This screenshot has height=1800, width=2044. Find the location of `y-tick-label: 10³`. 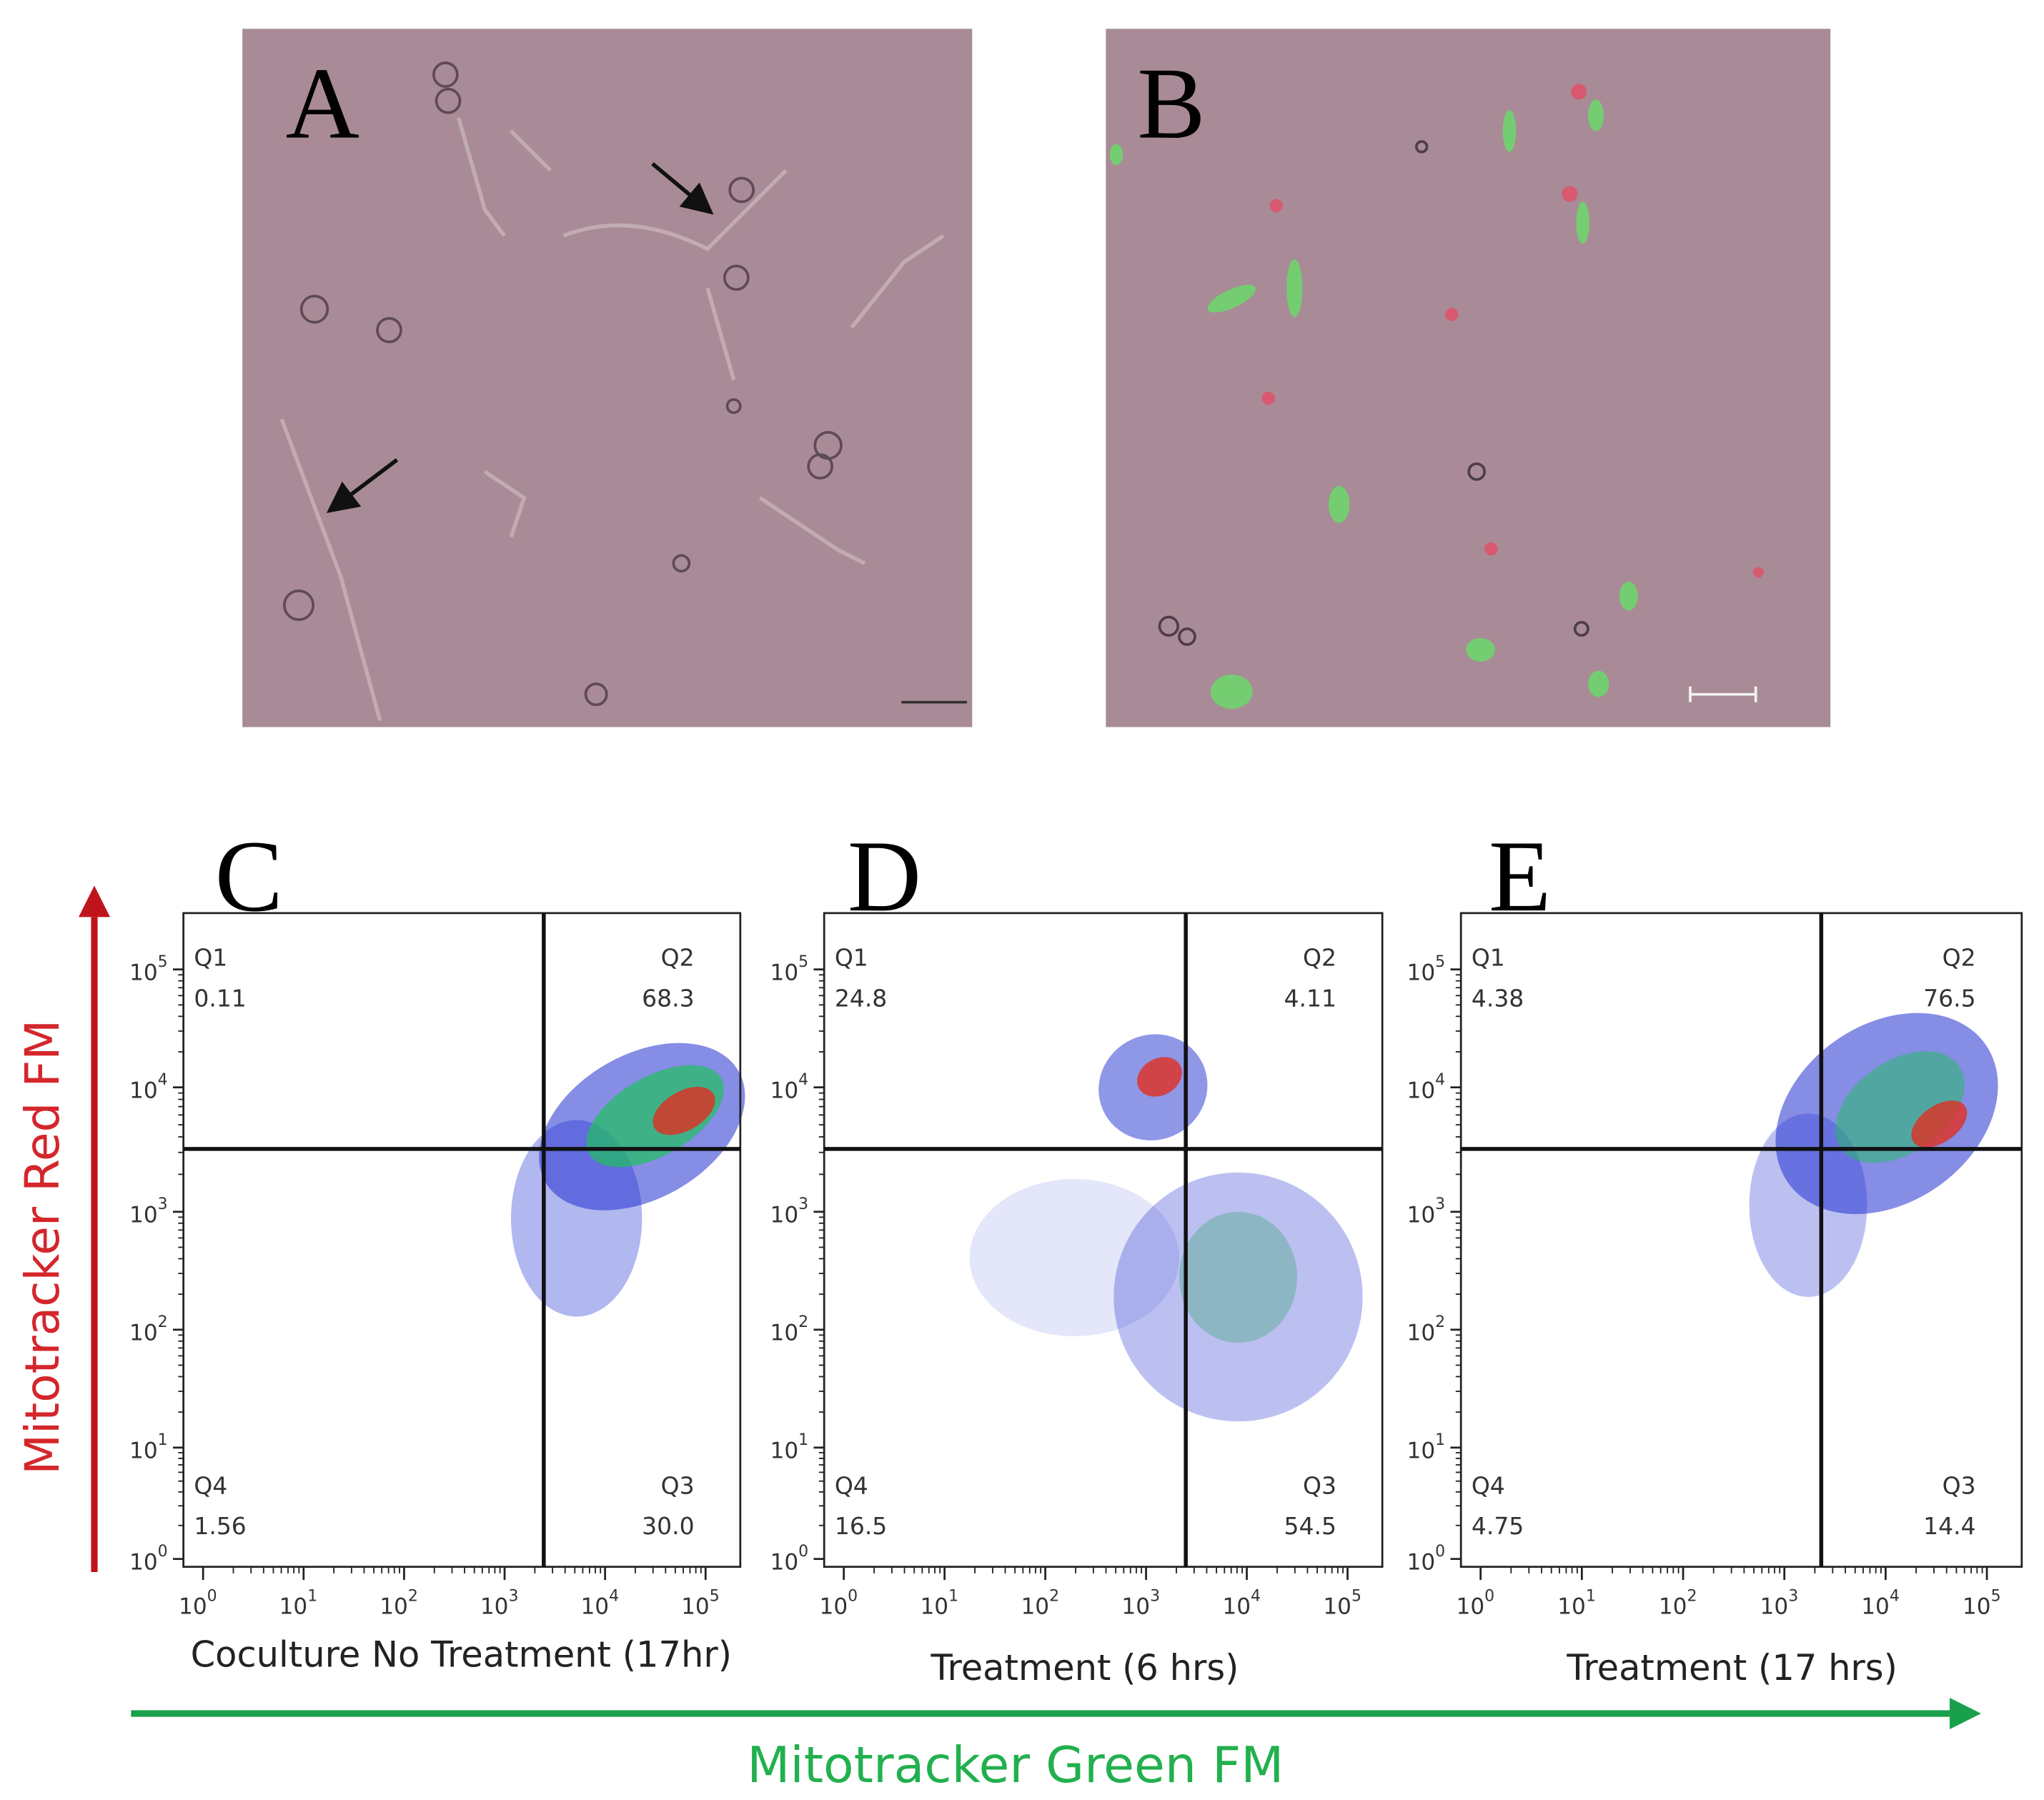

y-tick-label: 10³ is located at coordinates (148, 1211).